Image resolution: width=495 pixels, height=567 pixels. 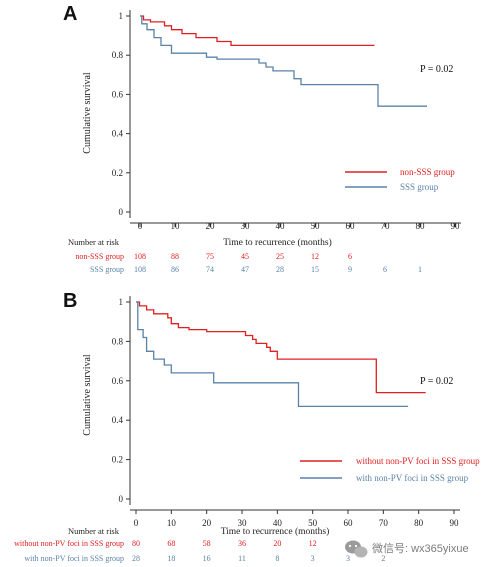 What do you see at coordinates (383, 558) in the screenshot?
I see `risk-value: 2` at bounding box center [383, 558].